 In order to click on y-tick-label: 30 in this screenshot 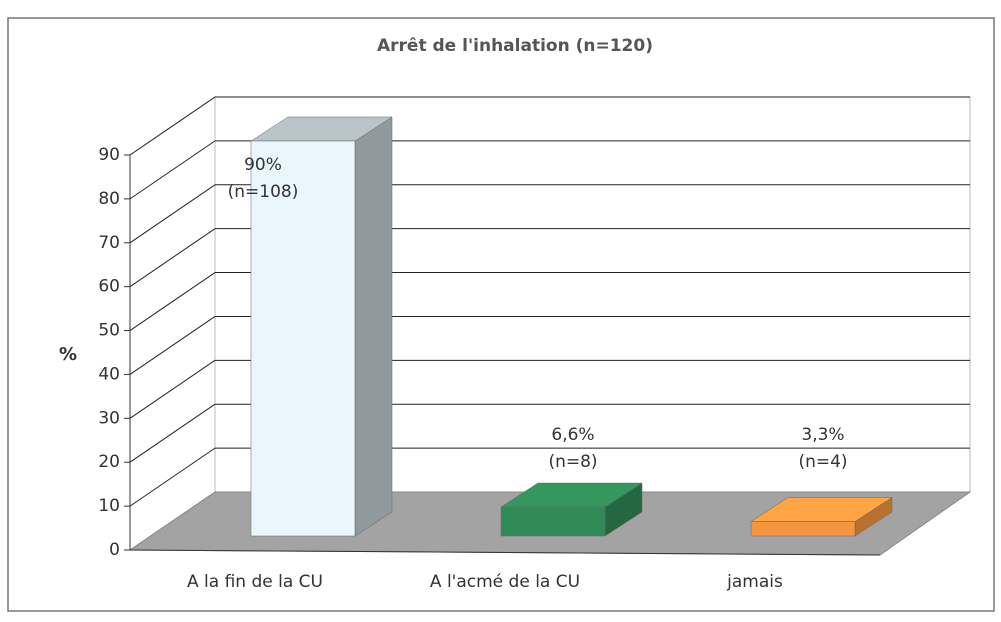, I will do `click(109, 418)`.